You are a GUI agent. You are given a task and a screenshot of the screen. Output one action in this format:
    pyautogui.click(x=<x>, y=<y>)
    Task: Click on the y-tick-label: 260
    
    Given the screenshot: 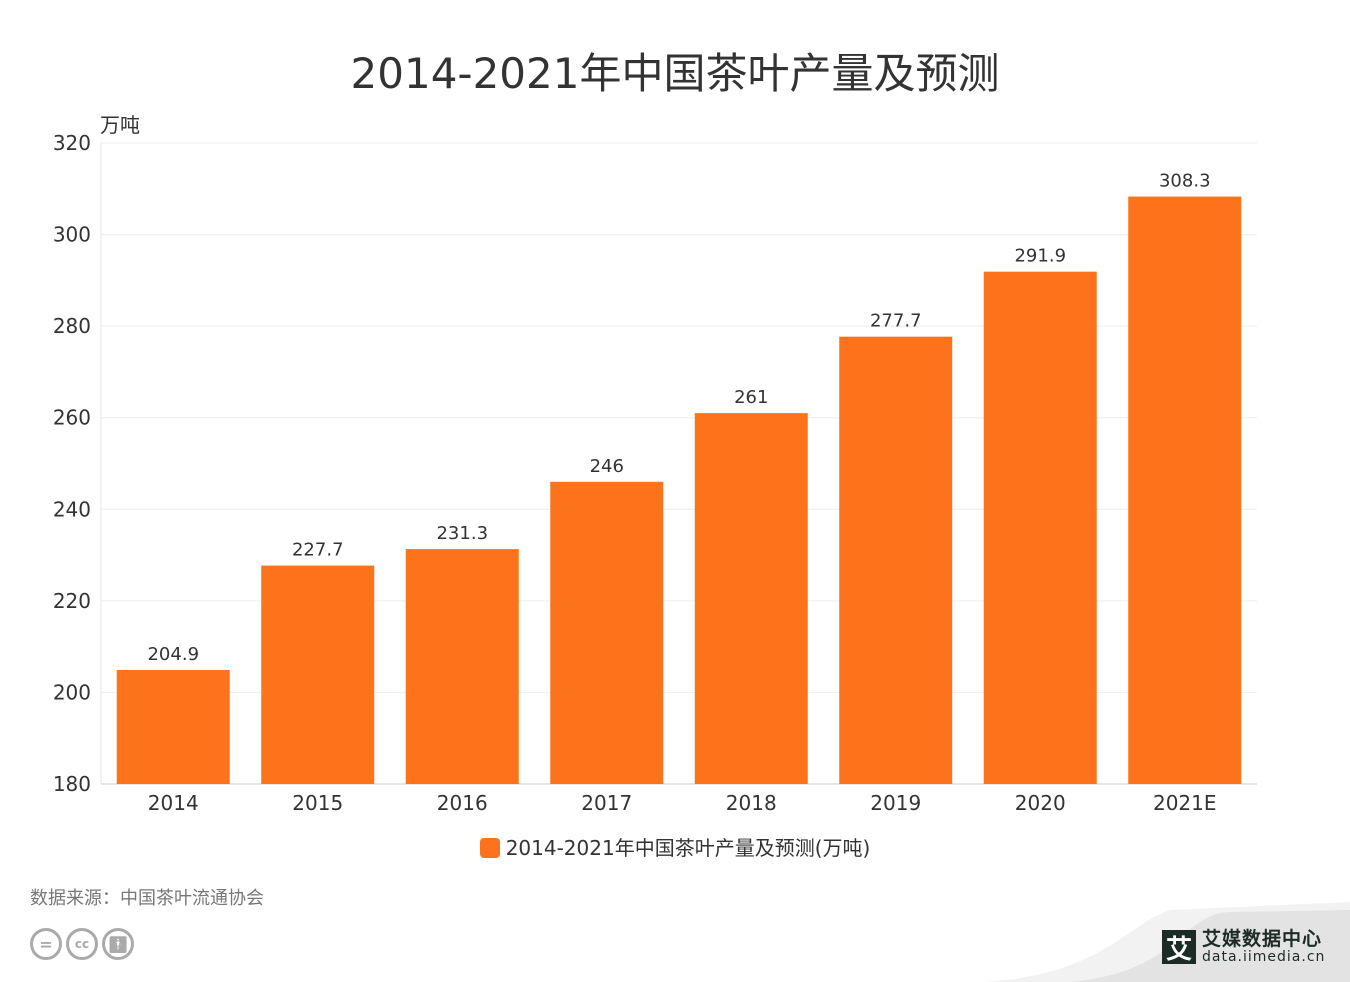 What is the action you would take?
    pyautogui.click(x=72, y=418)
    